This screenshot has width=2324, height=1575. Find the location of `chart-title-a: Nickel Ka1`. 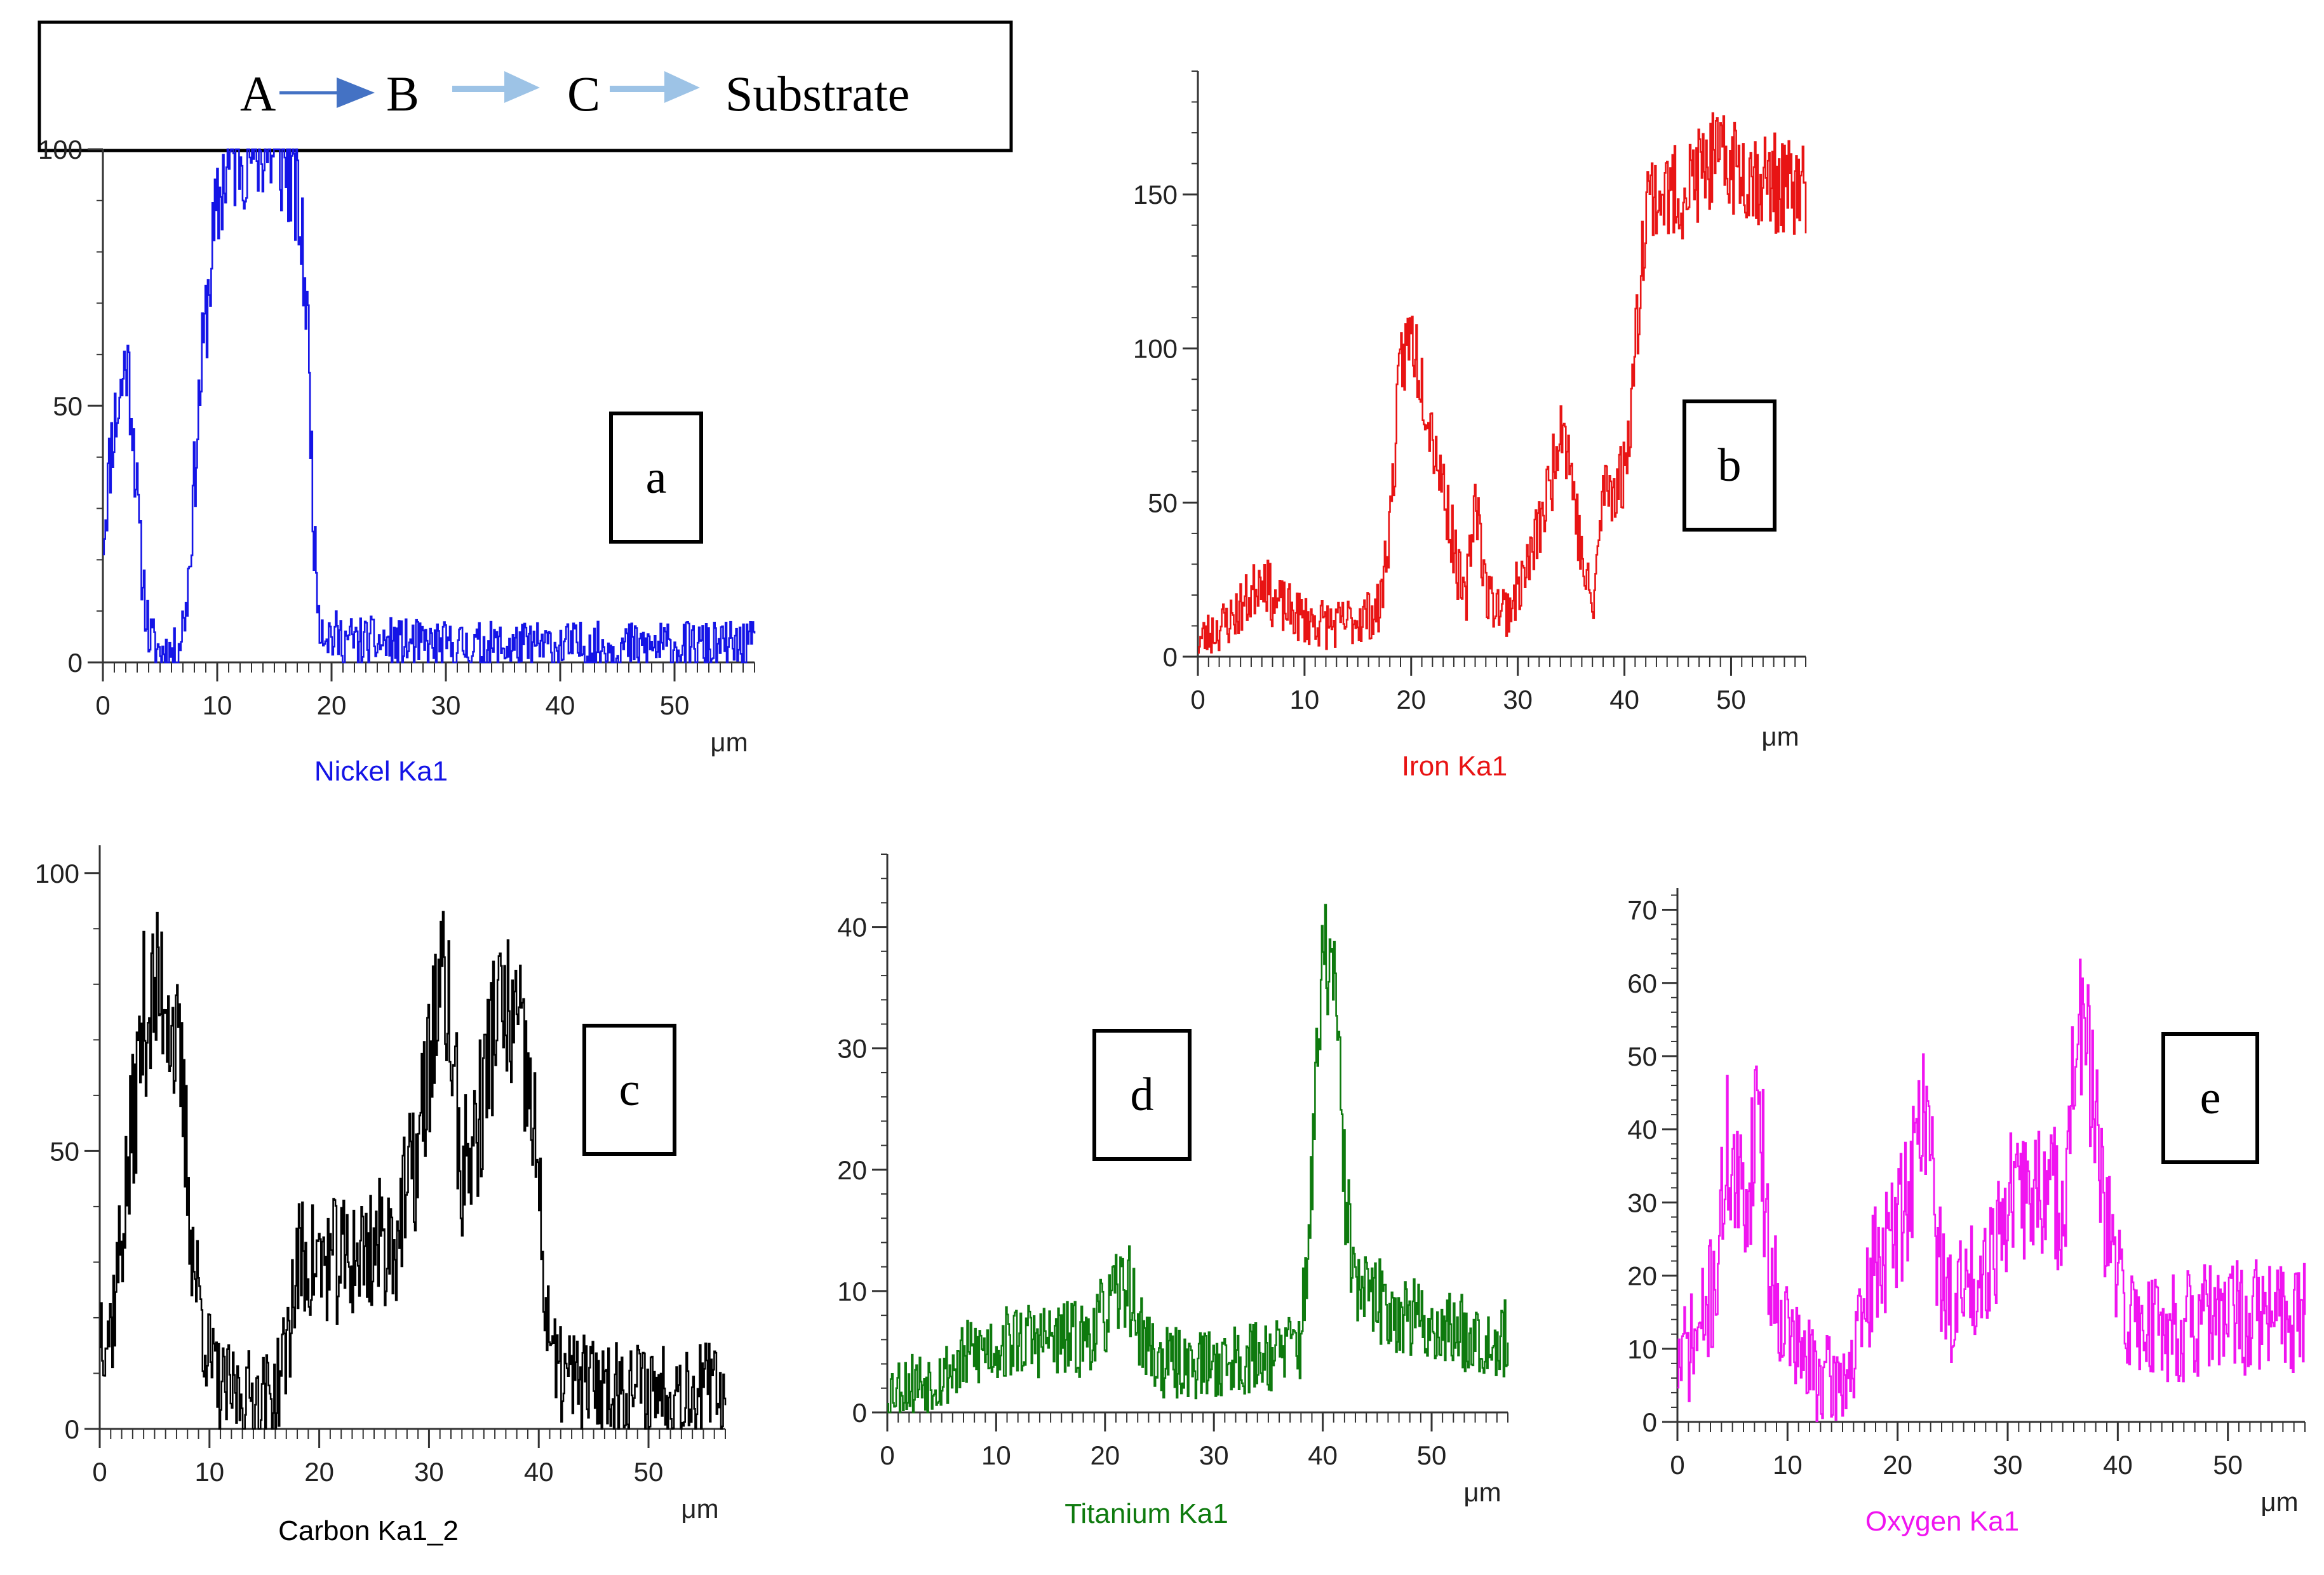

chart-title-a: Nickel Ka1 is located at coordinates (381, 771).